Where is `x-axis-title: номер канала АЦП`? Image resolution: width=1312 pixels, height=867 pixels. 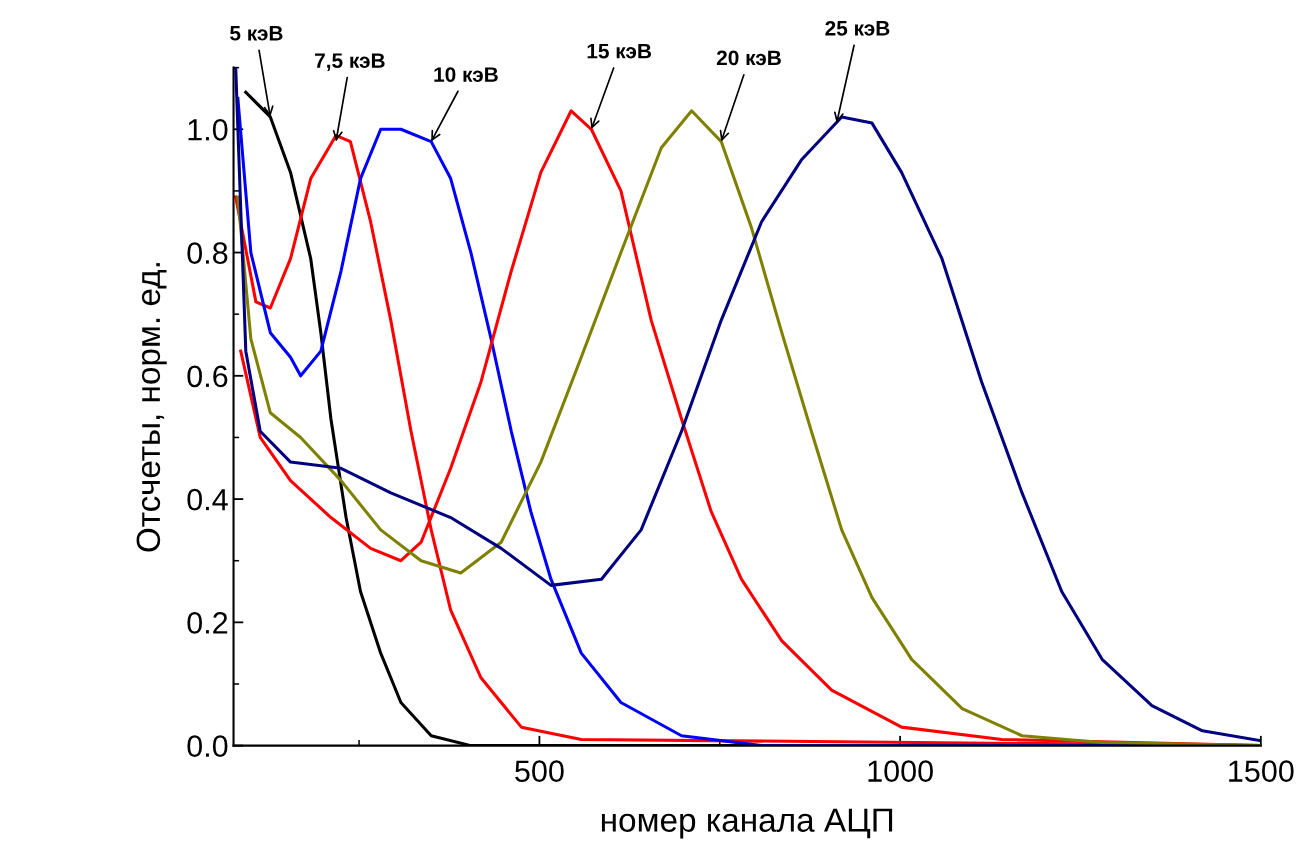 x-axis-title: номер канала АЦП is located at coordinates (747, 823).